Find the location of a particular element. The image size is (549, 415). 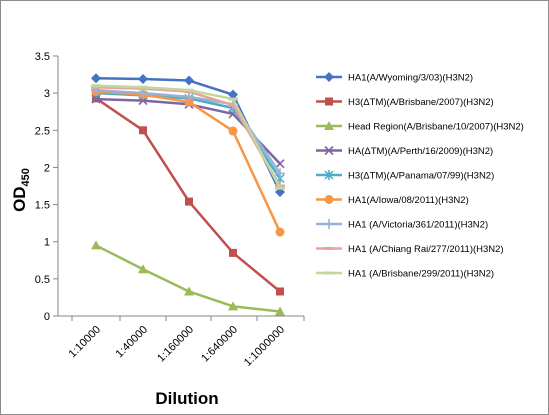

legend-item: HA1(A/Iowa/08/2011)(H3N2) is located at coordinates (392, 200).